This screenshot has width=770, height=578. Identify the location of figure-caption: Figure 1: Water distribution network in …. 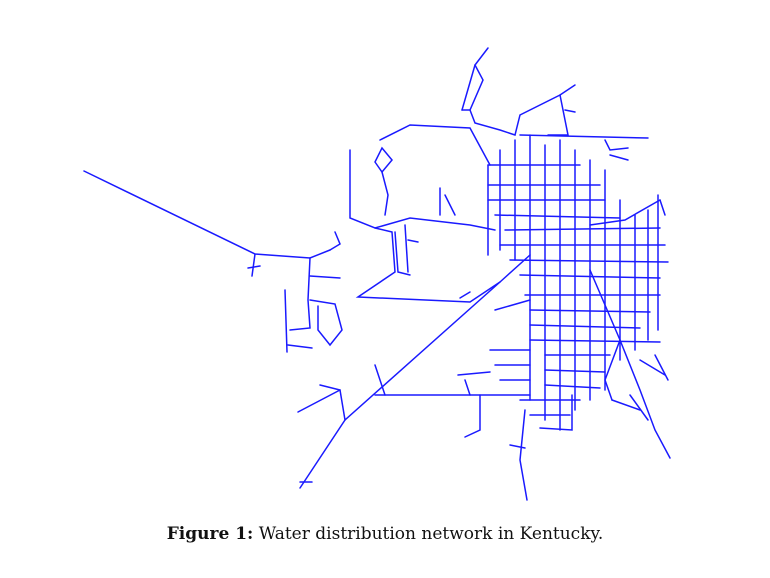
(385, 534).